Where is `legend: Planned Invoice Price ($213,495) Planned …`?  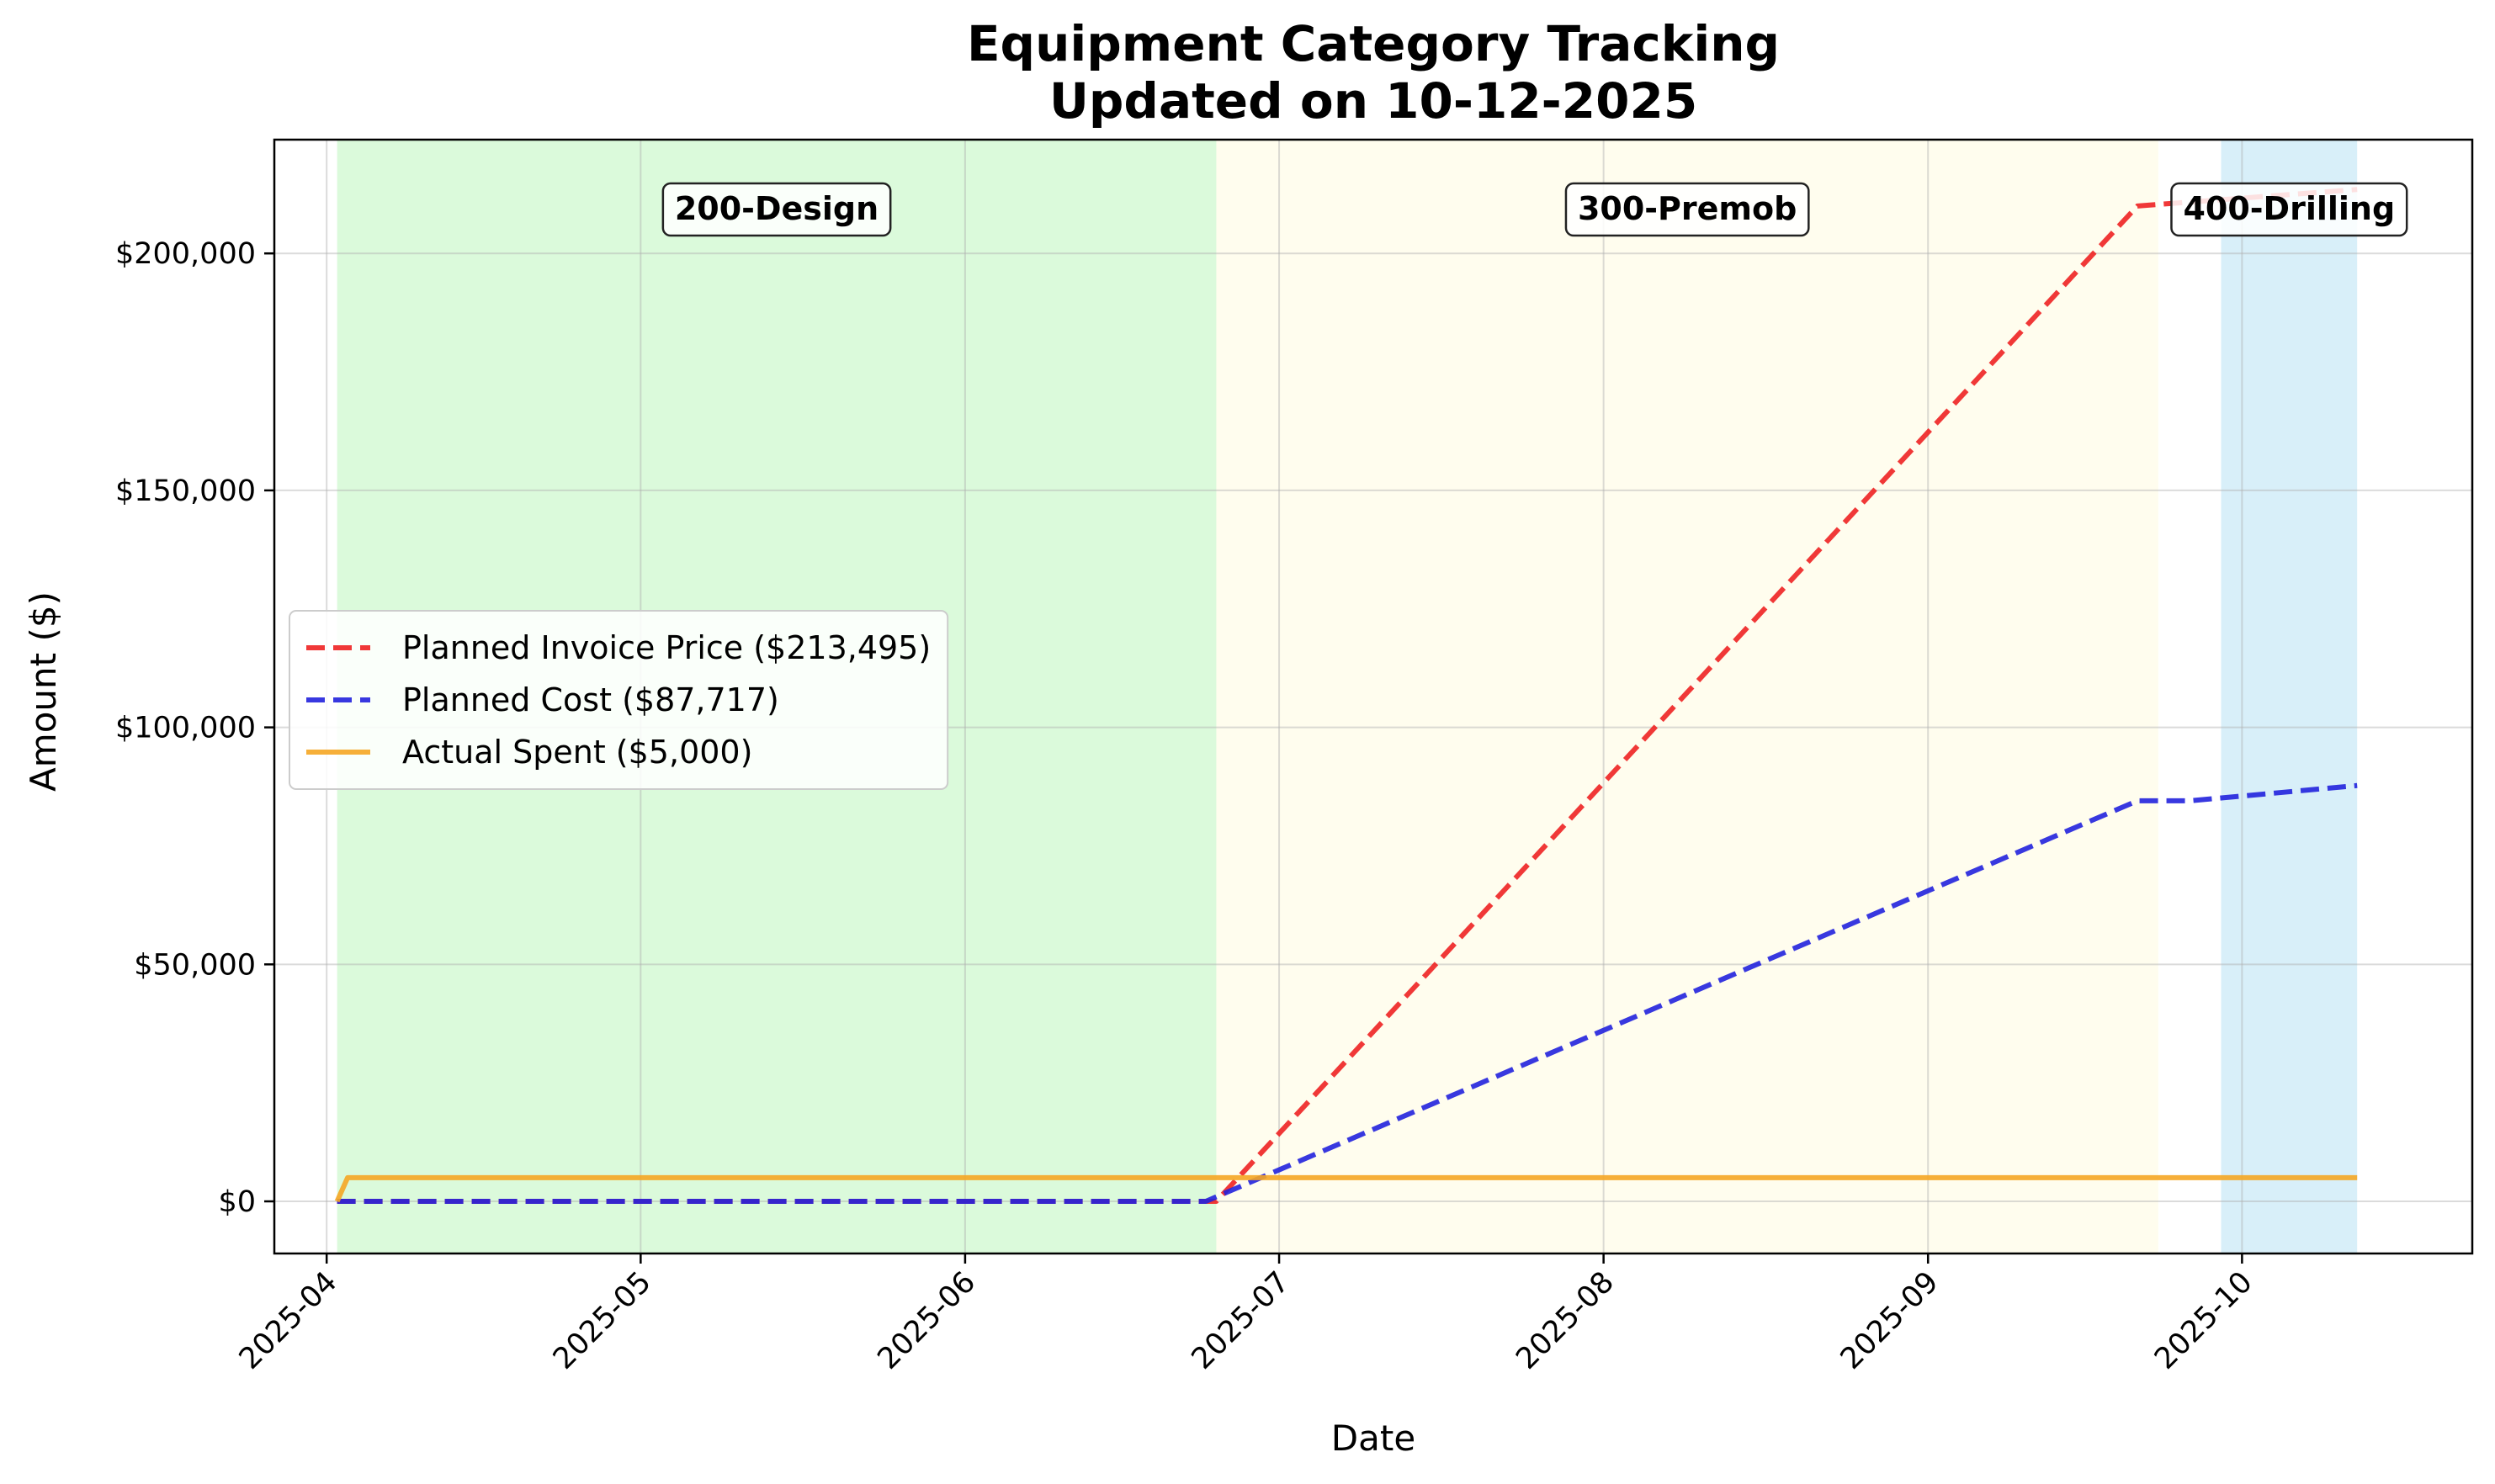
legend: Planned Invoice Price ($213,495) Planned … is located at coordinates (619, 700).